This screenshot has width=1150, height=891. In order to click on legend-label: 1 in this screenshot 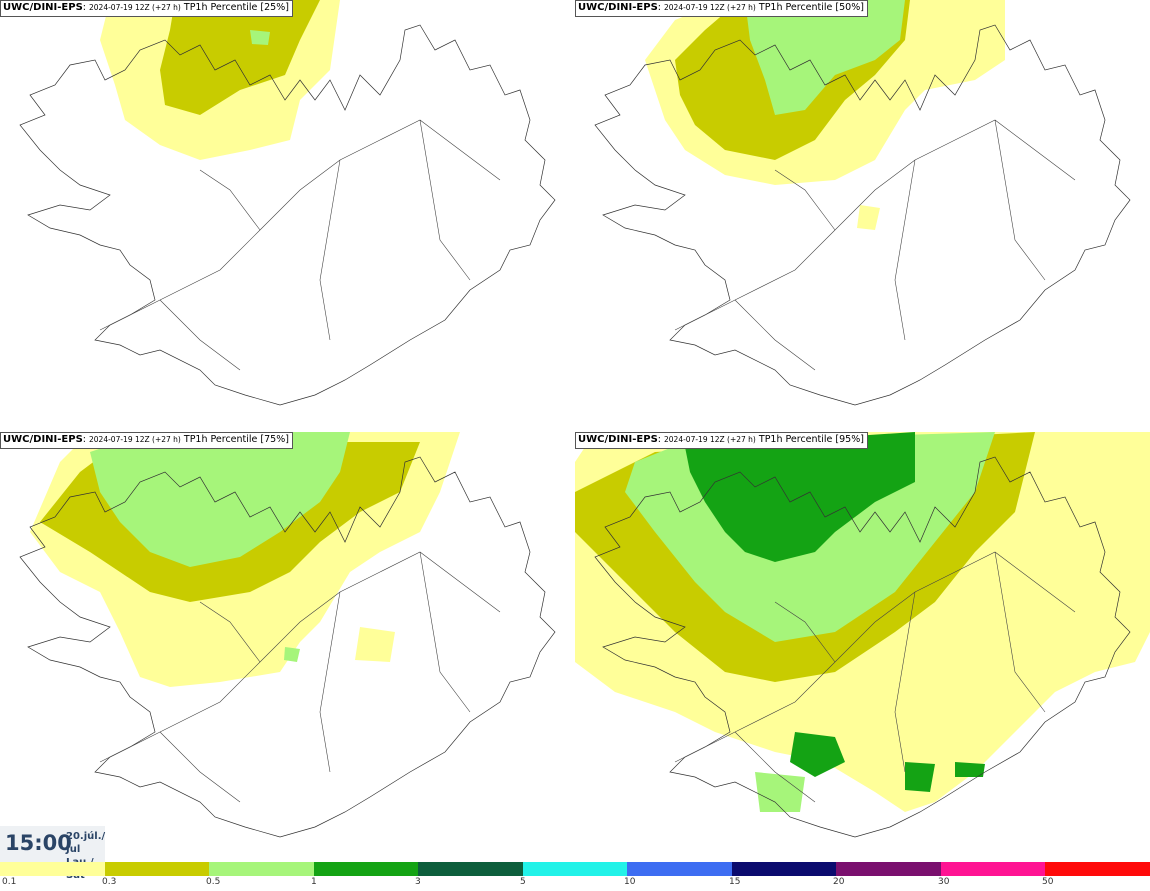, I will do `click(314, 882)`.